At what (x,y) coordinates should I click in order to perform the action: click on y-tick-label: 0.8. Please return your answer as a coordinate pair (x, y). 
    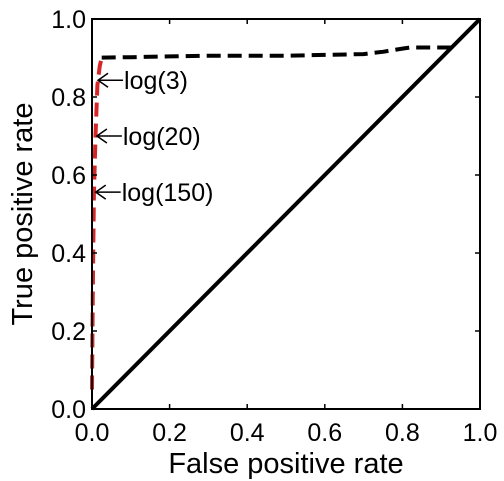
    Looking at the image, I should click on (68, 98).